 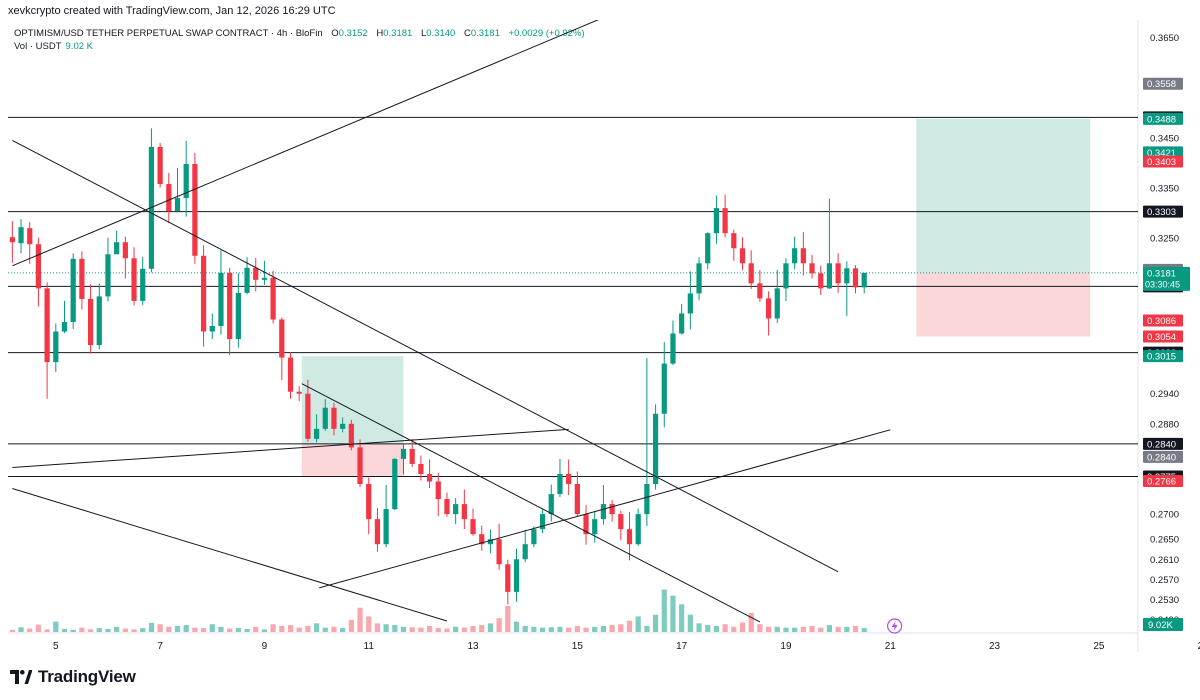 I want to click on volume-label: Vol · USDT, so click(x=38, y=46).